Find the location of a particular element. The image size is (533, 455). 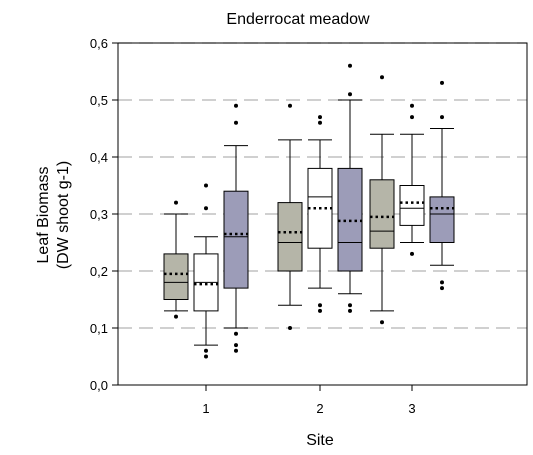

y-axis-label-line2: (DW shoot g-1) is located at coordinates (63, 215).